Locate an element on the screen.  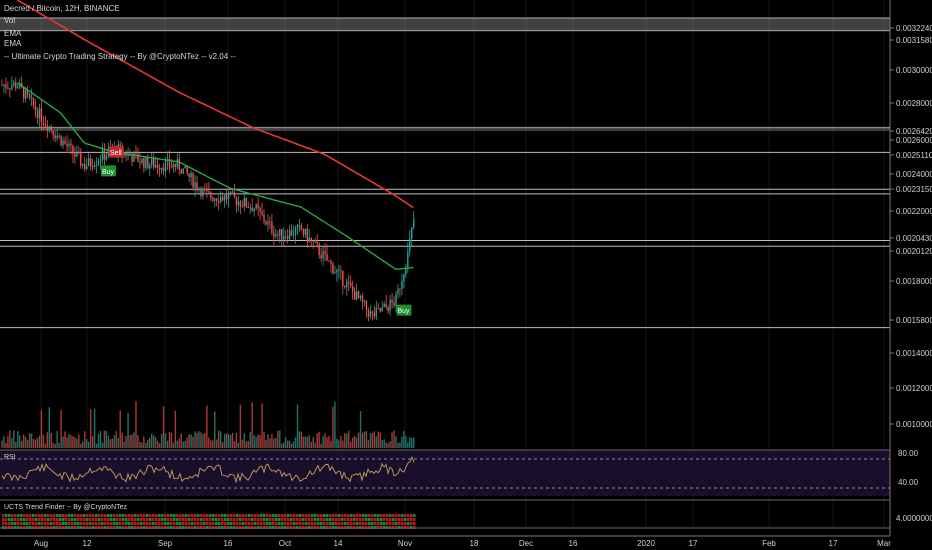
x-tick-label: 17 is located at coordinates (693, 543).